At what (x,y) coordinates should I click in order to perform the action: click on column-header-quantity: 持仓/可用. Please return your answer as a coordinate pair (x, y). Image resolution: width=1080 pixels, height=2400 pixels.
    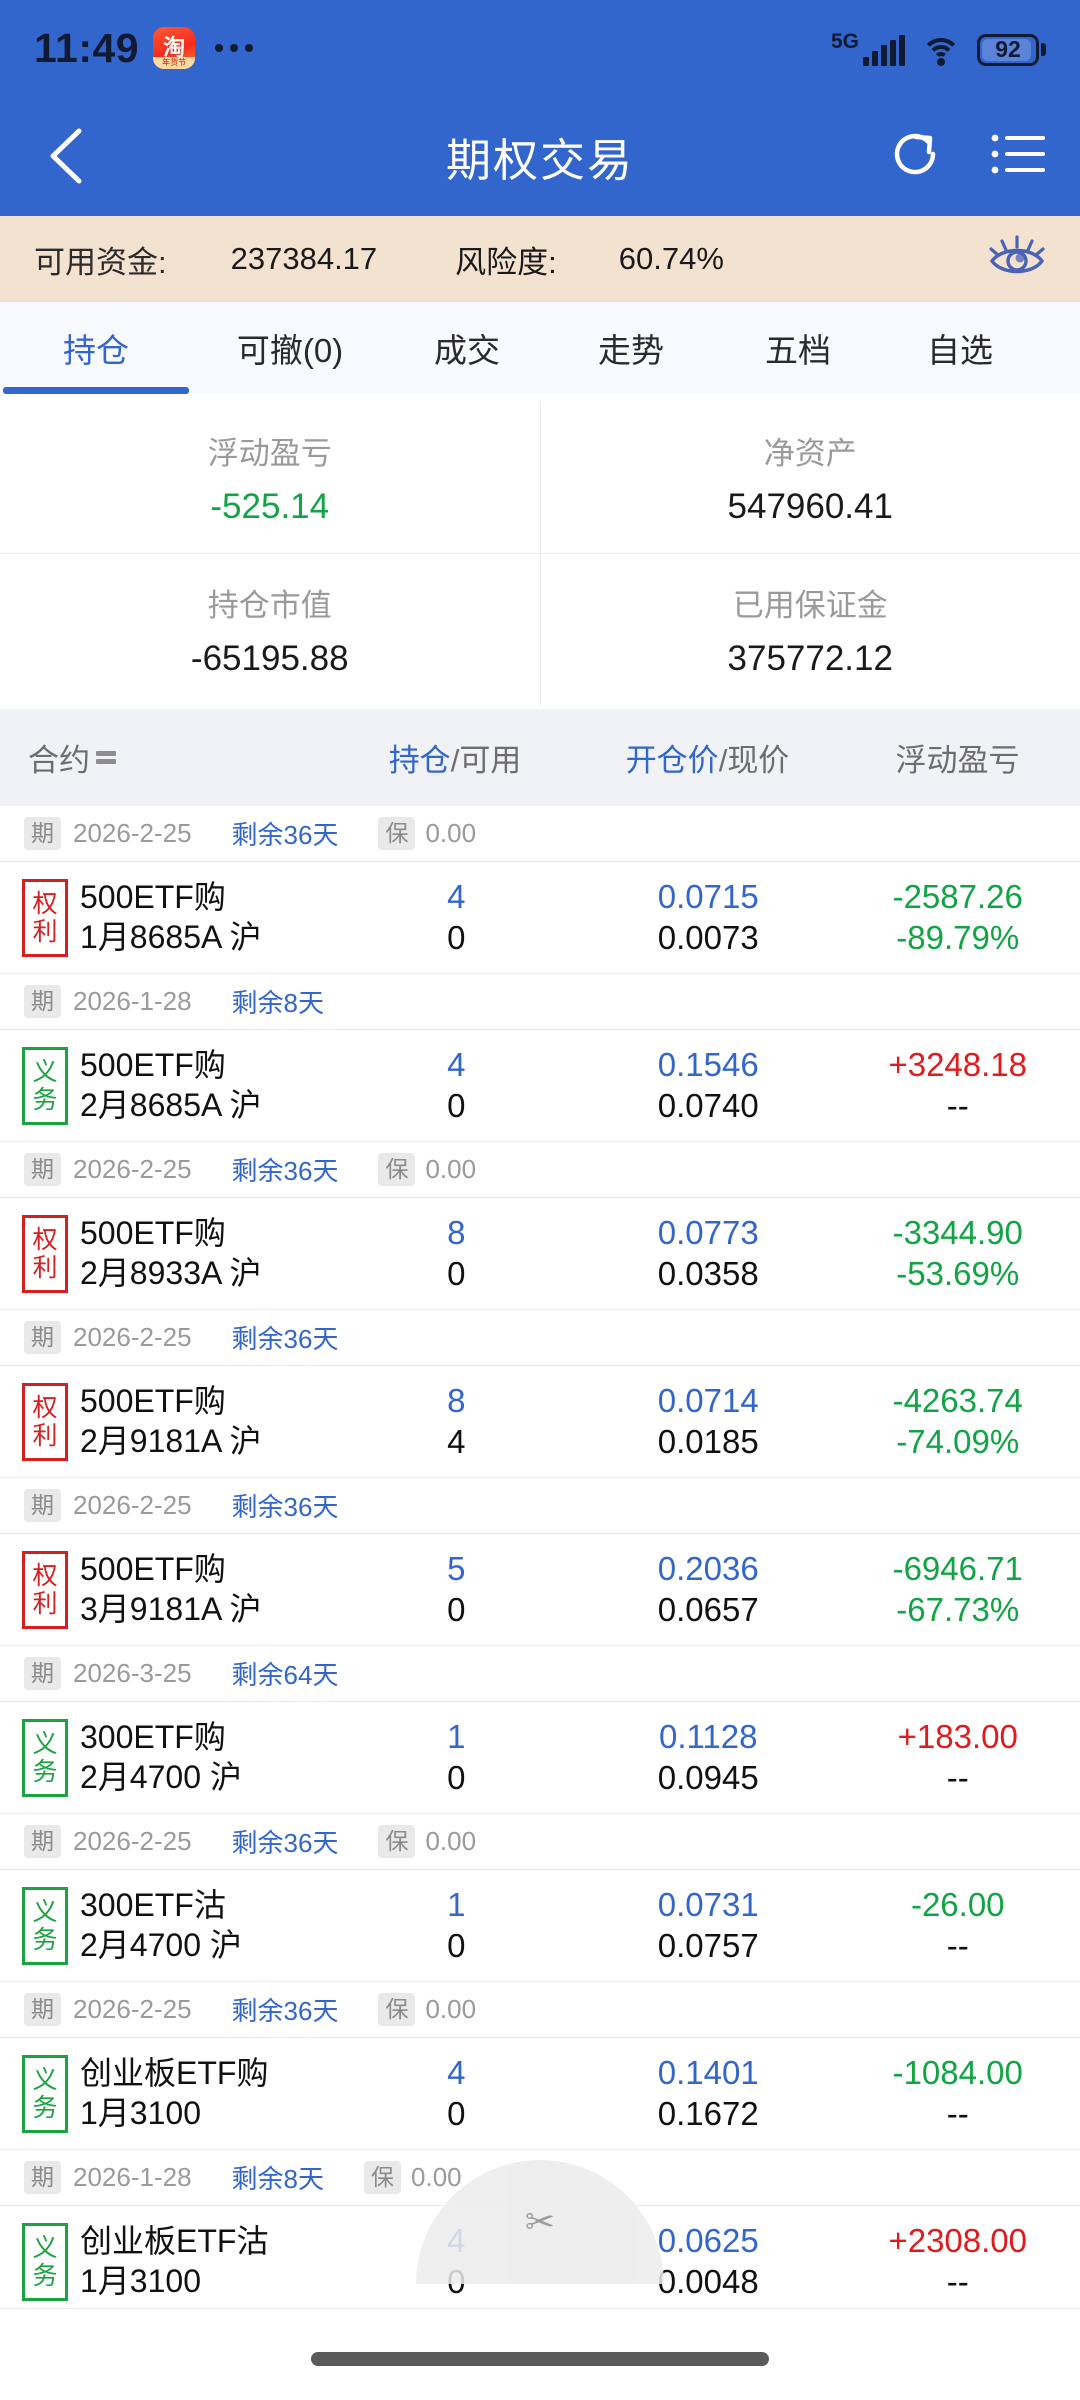
    Looking at the image, I should click on (455, 757).